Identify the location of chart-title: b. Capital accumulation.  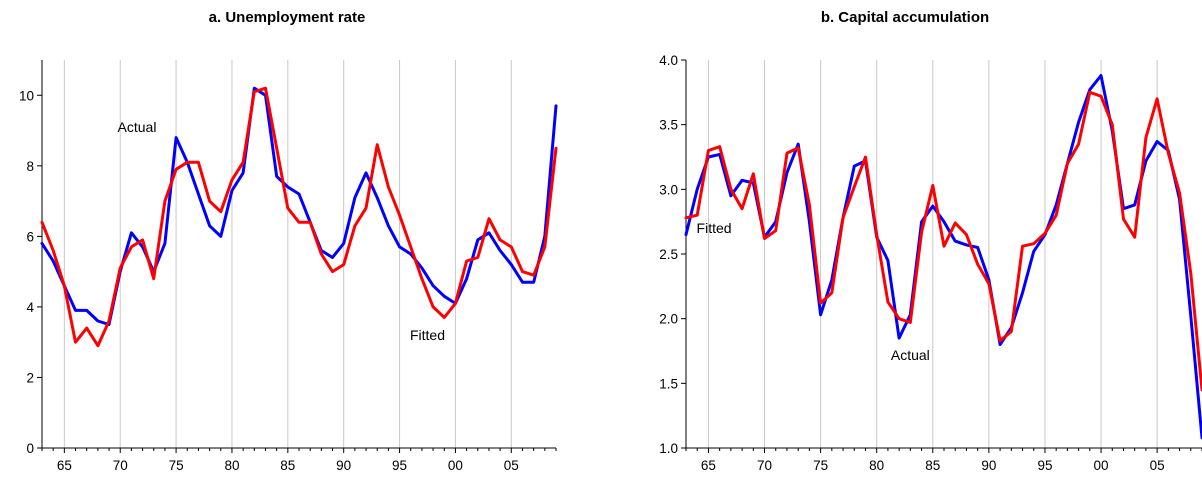
(905, 17).